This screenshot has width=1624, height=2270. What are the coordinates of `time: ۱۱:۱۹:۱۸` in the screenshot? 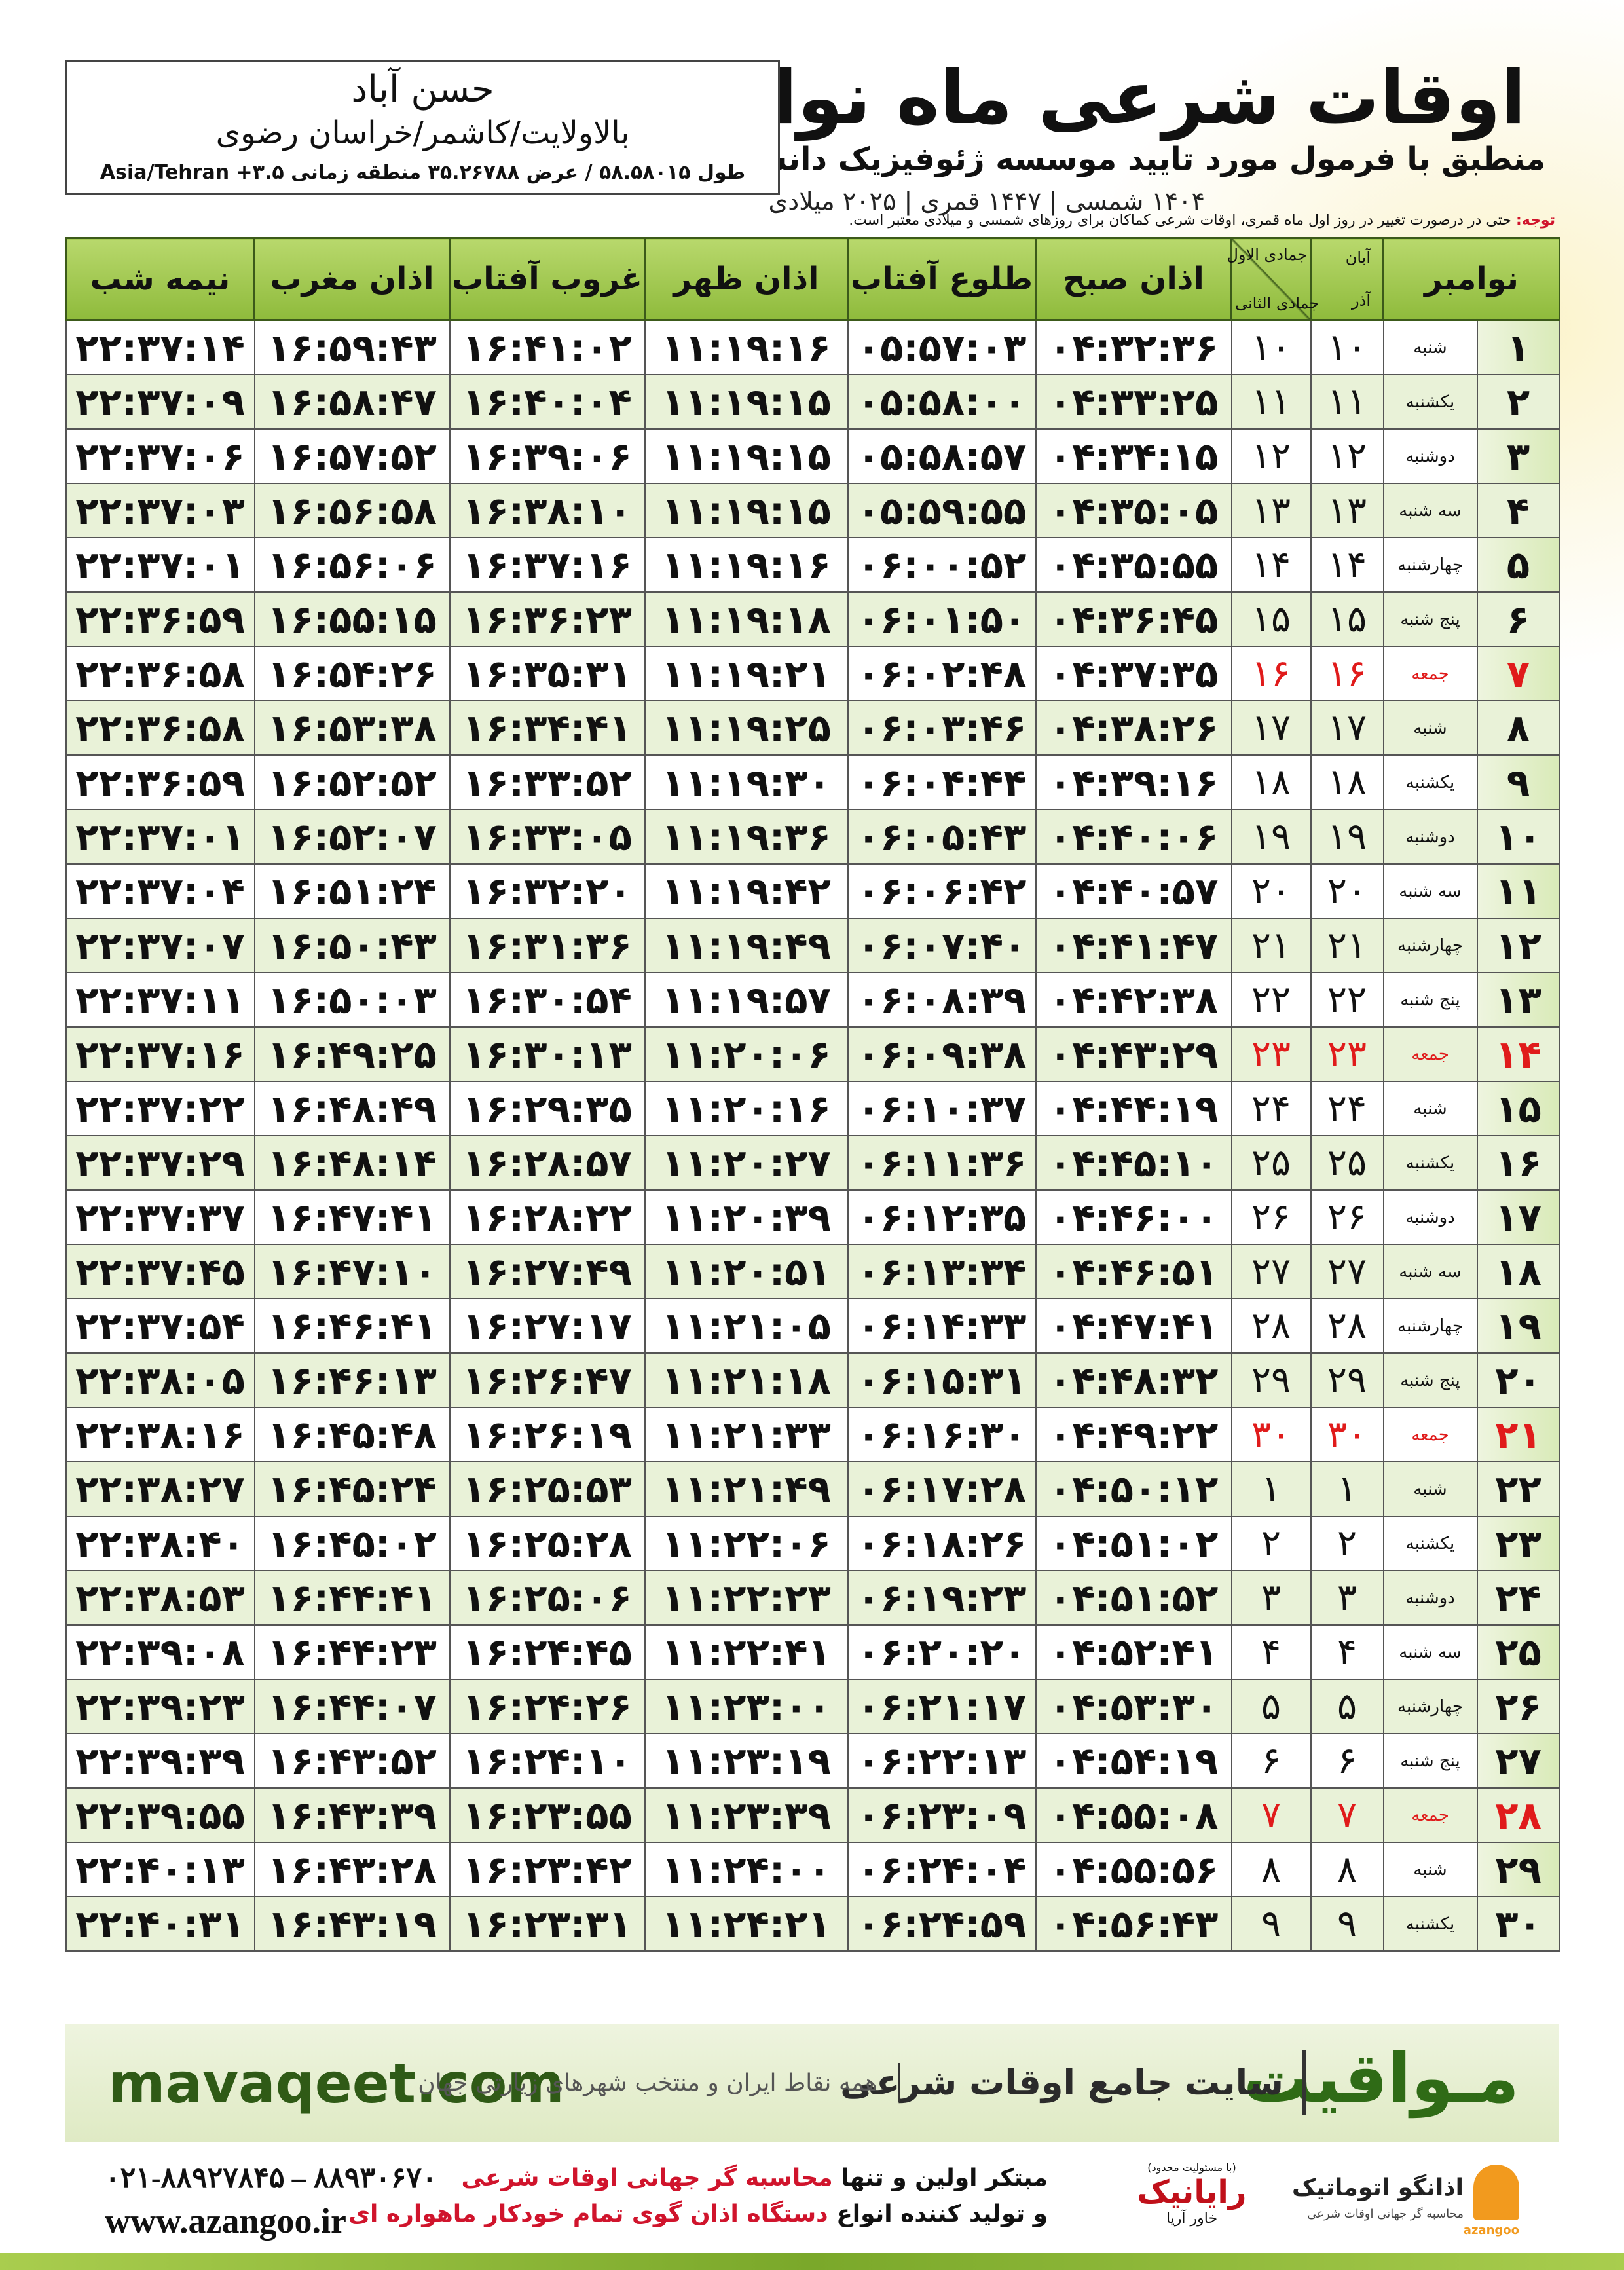 It's located at (746, 619).